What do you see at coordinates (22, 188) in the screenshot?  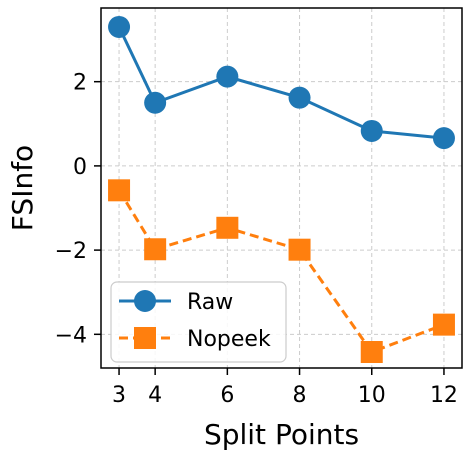 I see `y-axis-title: FSInfo` at bounding box center [22, 188].